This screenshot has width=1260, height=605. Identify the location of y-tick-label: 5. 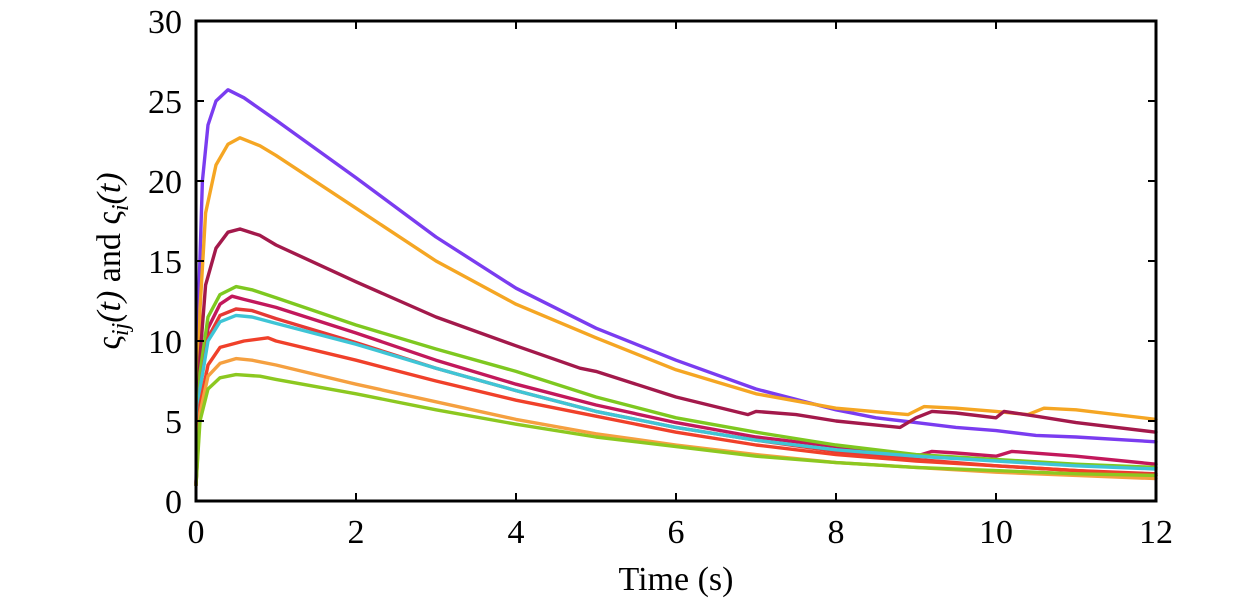
(173, 422).